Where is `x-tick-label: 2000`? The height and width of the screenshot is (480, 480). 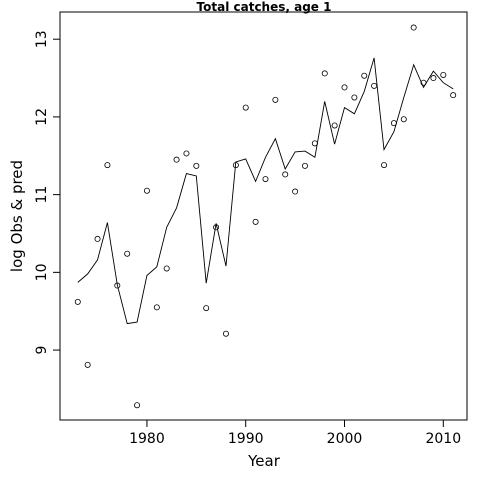 x-tick-label: 2000 is located at coordinates (345, 439).